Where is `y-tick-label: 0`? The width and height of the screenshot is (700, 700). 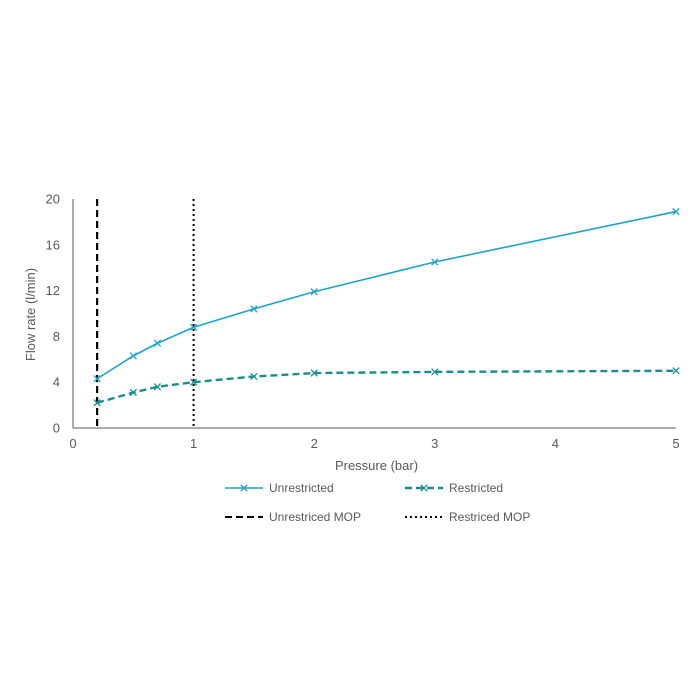 y-tick-label: 0 is located at coordinates (56, 428).